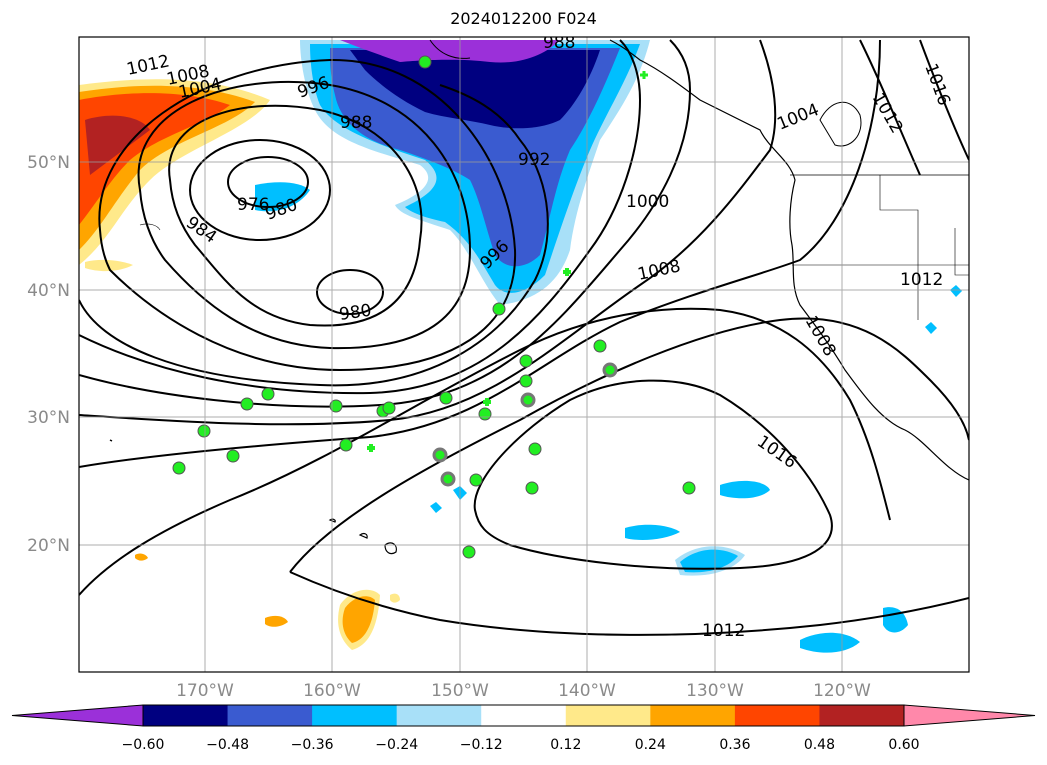 The image size is (1047, 765). I want to click on contour-label: 1000, so click(647, 202).